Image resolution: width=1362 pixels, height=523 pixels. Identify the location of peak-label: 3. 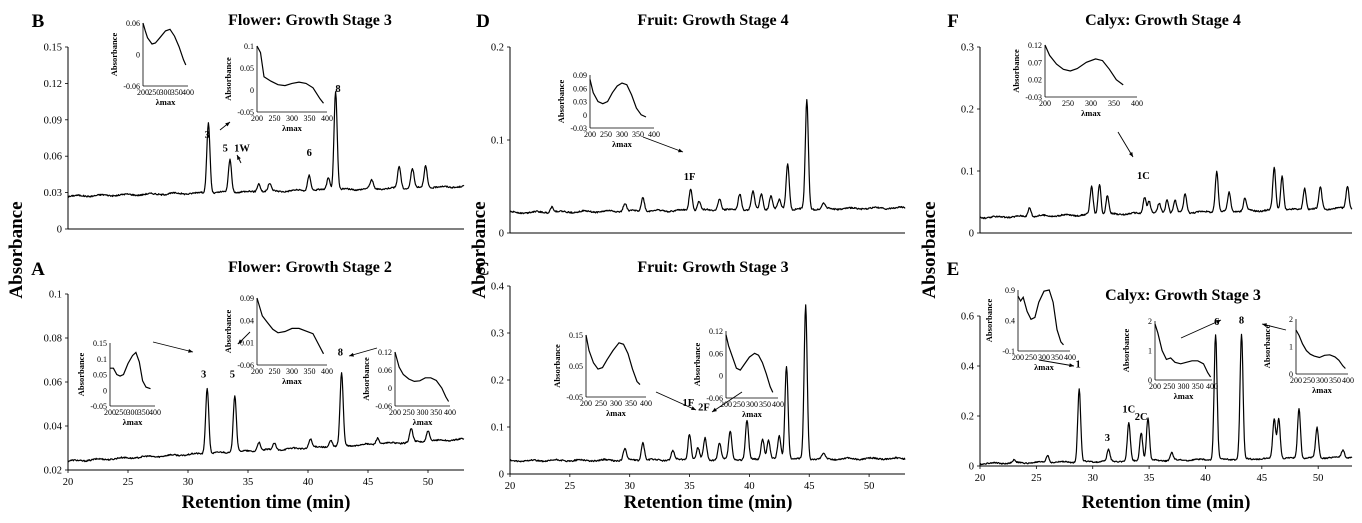
(1107, 438).